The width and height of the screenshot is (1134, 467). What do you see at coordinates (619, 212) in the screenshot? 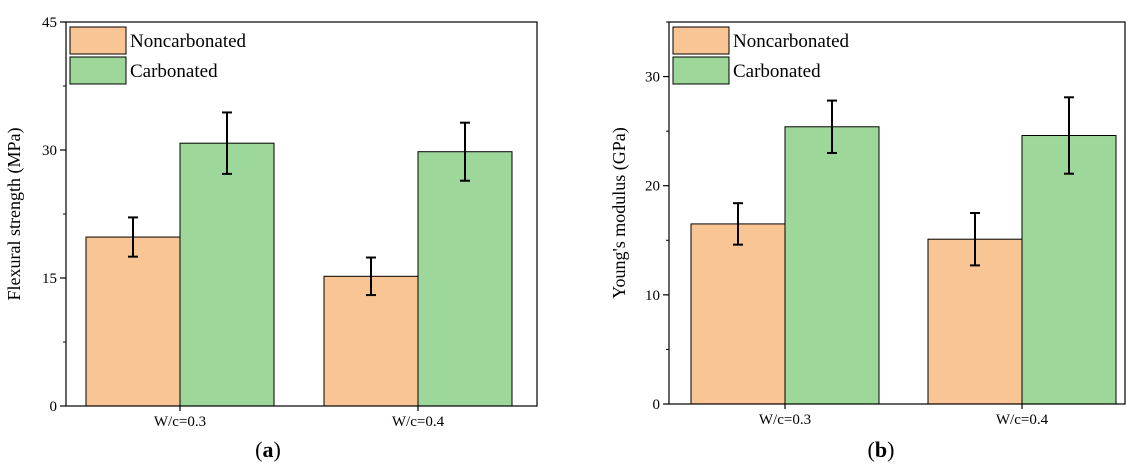
I see `y-axis-title: Young's modulus (GPa)` at bounding box center [619, 212].